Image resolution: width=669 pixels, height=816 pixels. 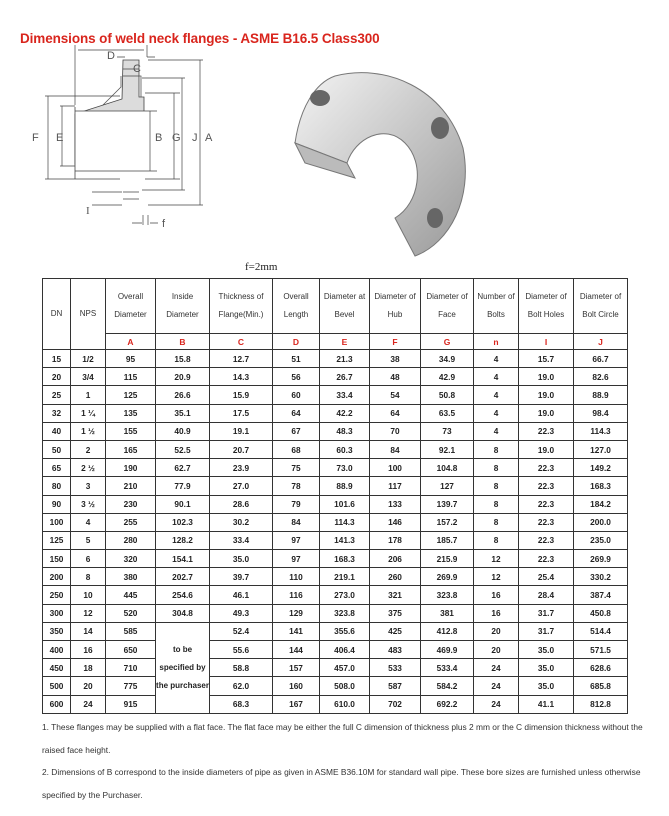 What do you see at coordinates (130, 468) in the screenshot?
I see `table-cell: 190` at bounding box center [130, 468].